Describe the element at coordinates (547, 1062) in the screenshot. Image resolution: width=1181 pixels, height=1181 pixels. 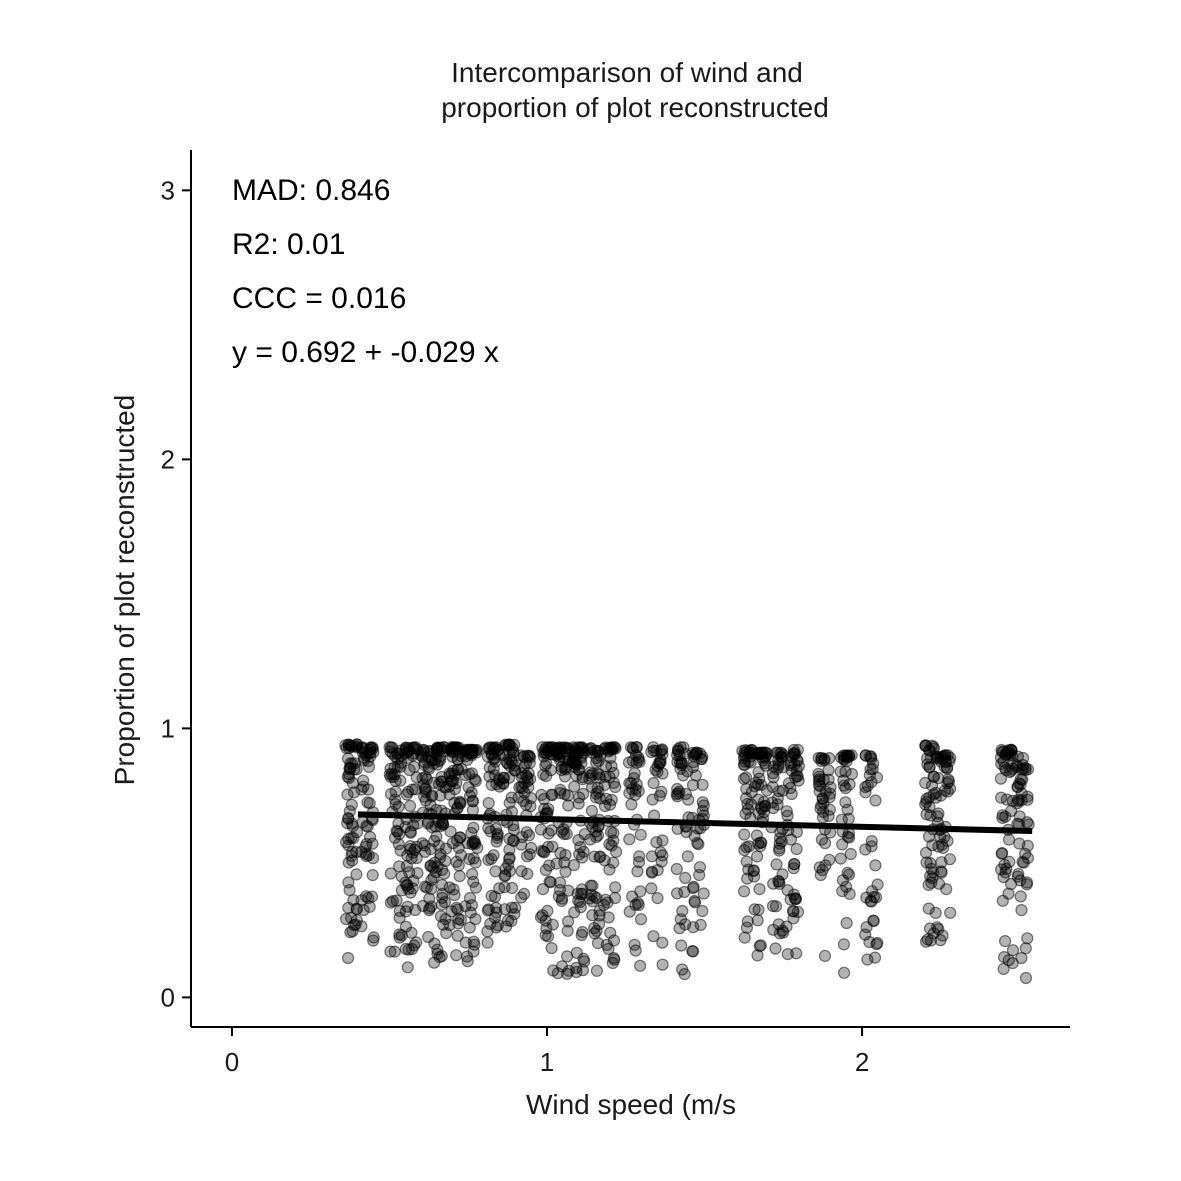
I see `x-tick-label: 1` at that location.